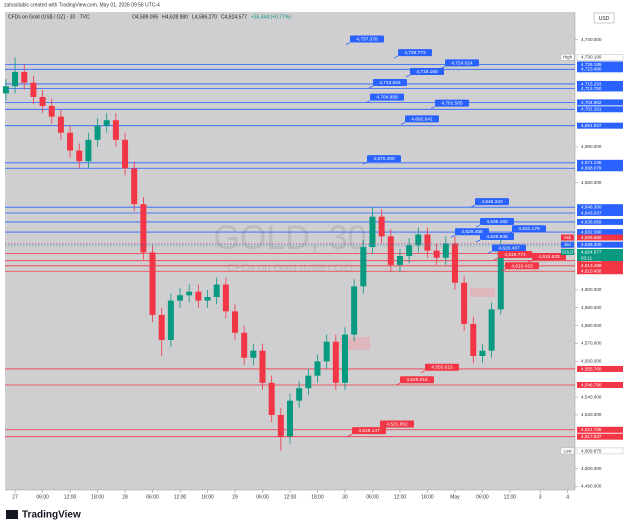  Describe the element at coordinates (591, 244) in the screenshot. I see `price-tag-label: 4,625.300` at that location.